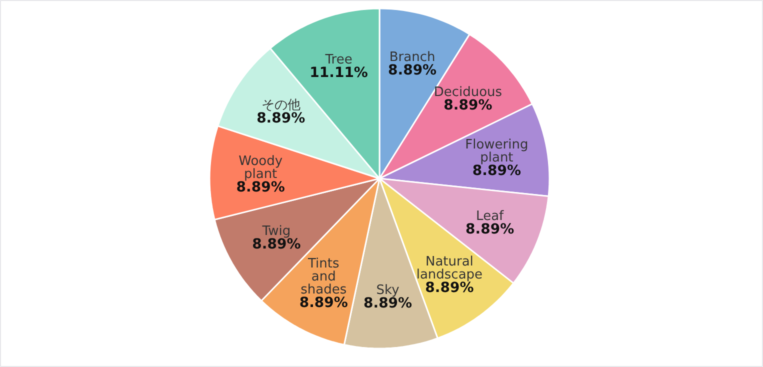 Image resolution: width=763 pixels, height=367 pixels. What do you see at coordinates (490, 216) in the screenshot?
I see `slice-label: Leaf` at bounding box center [490, 216].